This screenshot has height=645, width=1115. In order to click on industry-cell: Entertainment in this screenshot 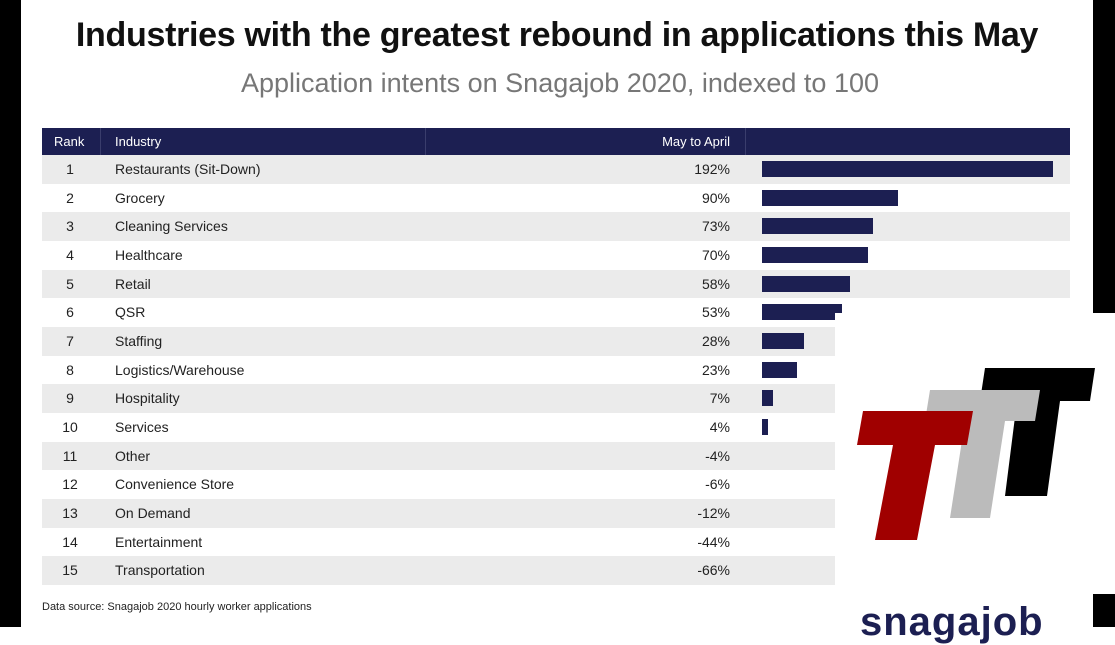, I will do `click(159, 541)`.